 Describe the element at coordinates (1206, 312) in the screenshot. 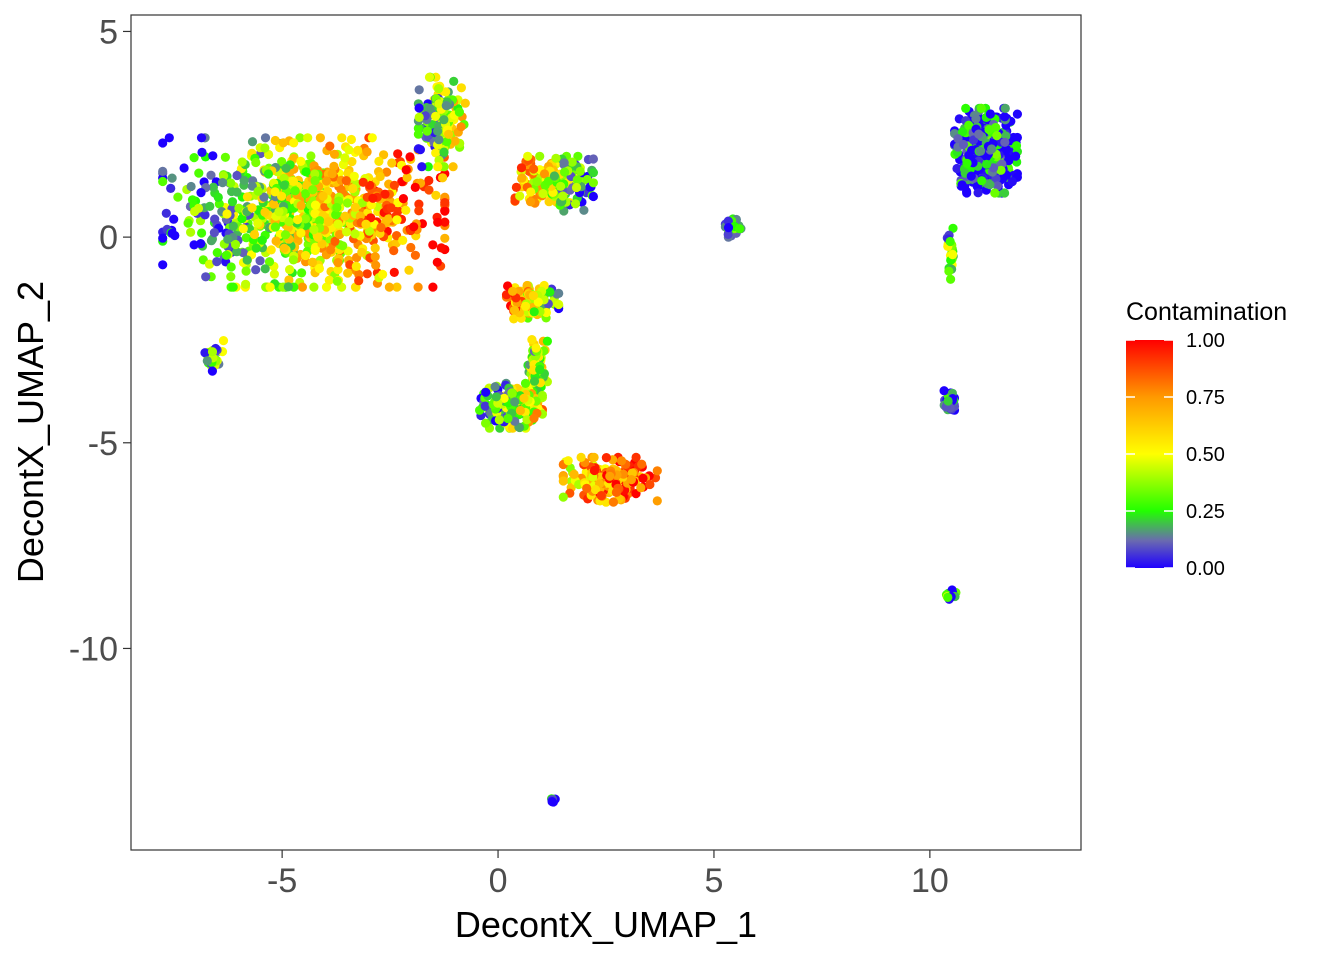

I see `legend-title: Contamination` at that location.